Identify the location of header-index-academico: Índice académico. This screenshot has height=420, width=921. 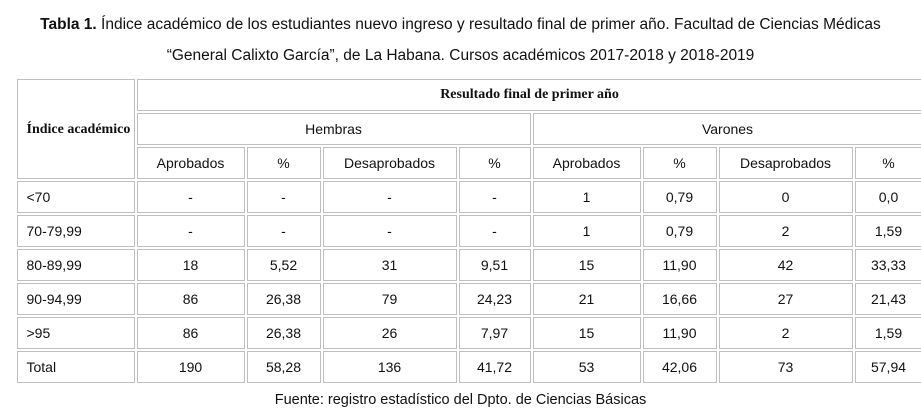
(75, 129).